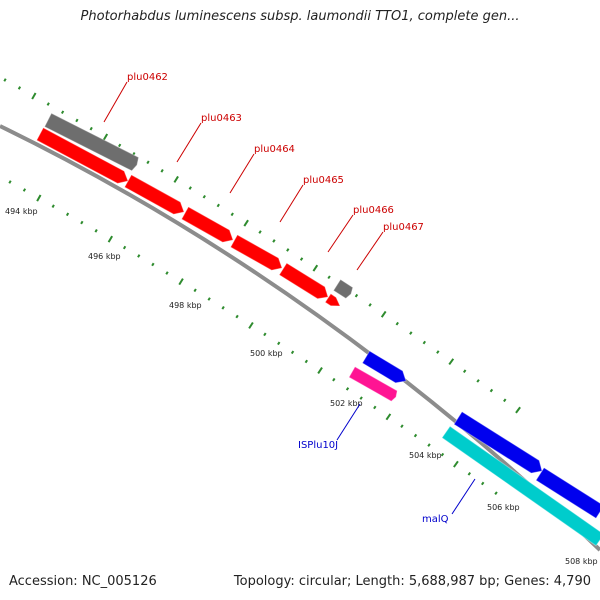 This screenshot has height=600, width=600. What do you see at coordinates (503, 507) in the screenshot?
I see `scale-label: 506 kbp` at bounding box center [503, 507].